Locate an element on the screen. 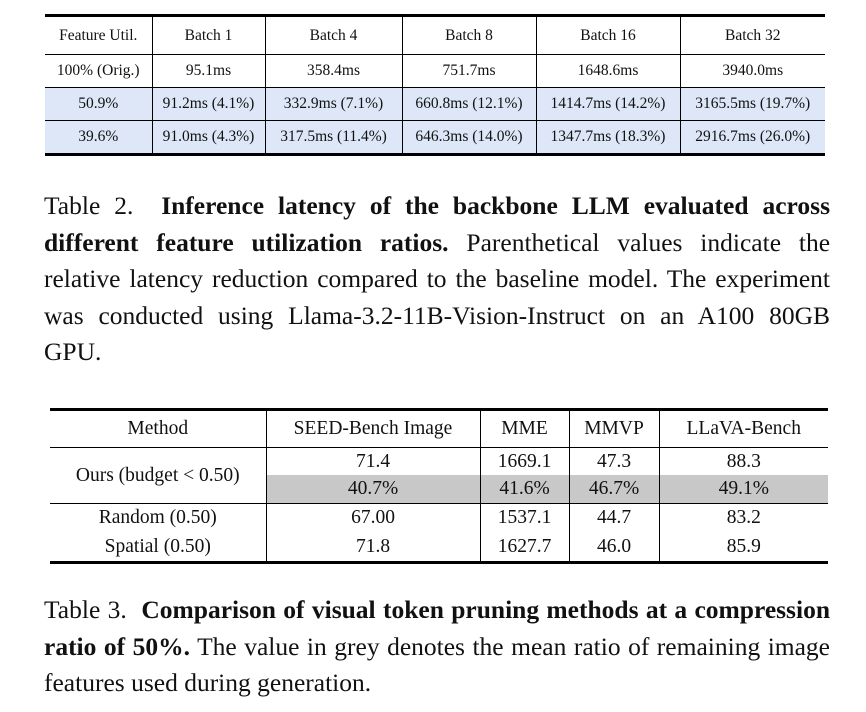  header-cell: MME is located at coordinates (524, 428).